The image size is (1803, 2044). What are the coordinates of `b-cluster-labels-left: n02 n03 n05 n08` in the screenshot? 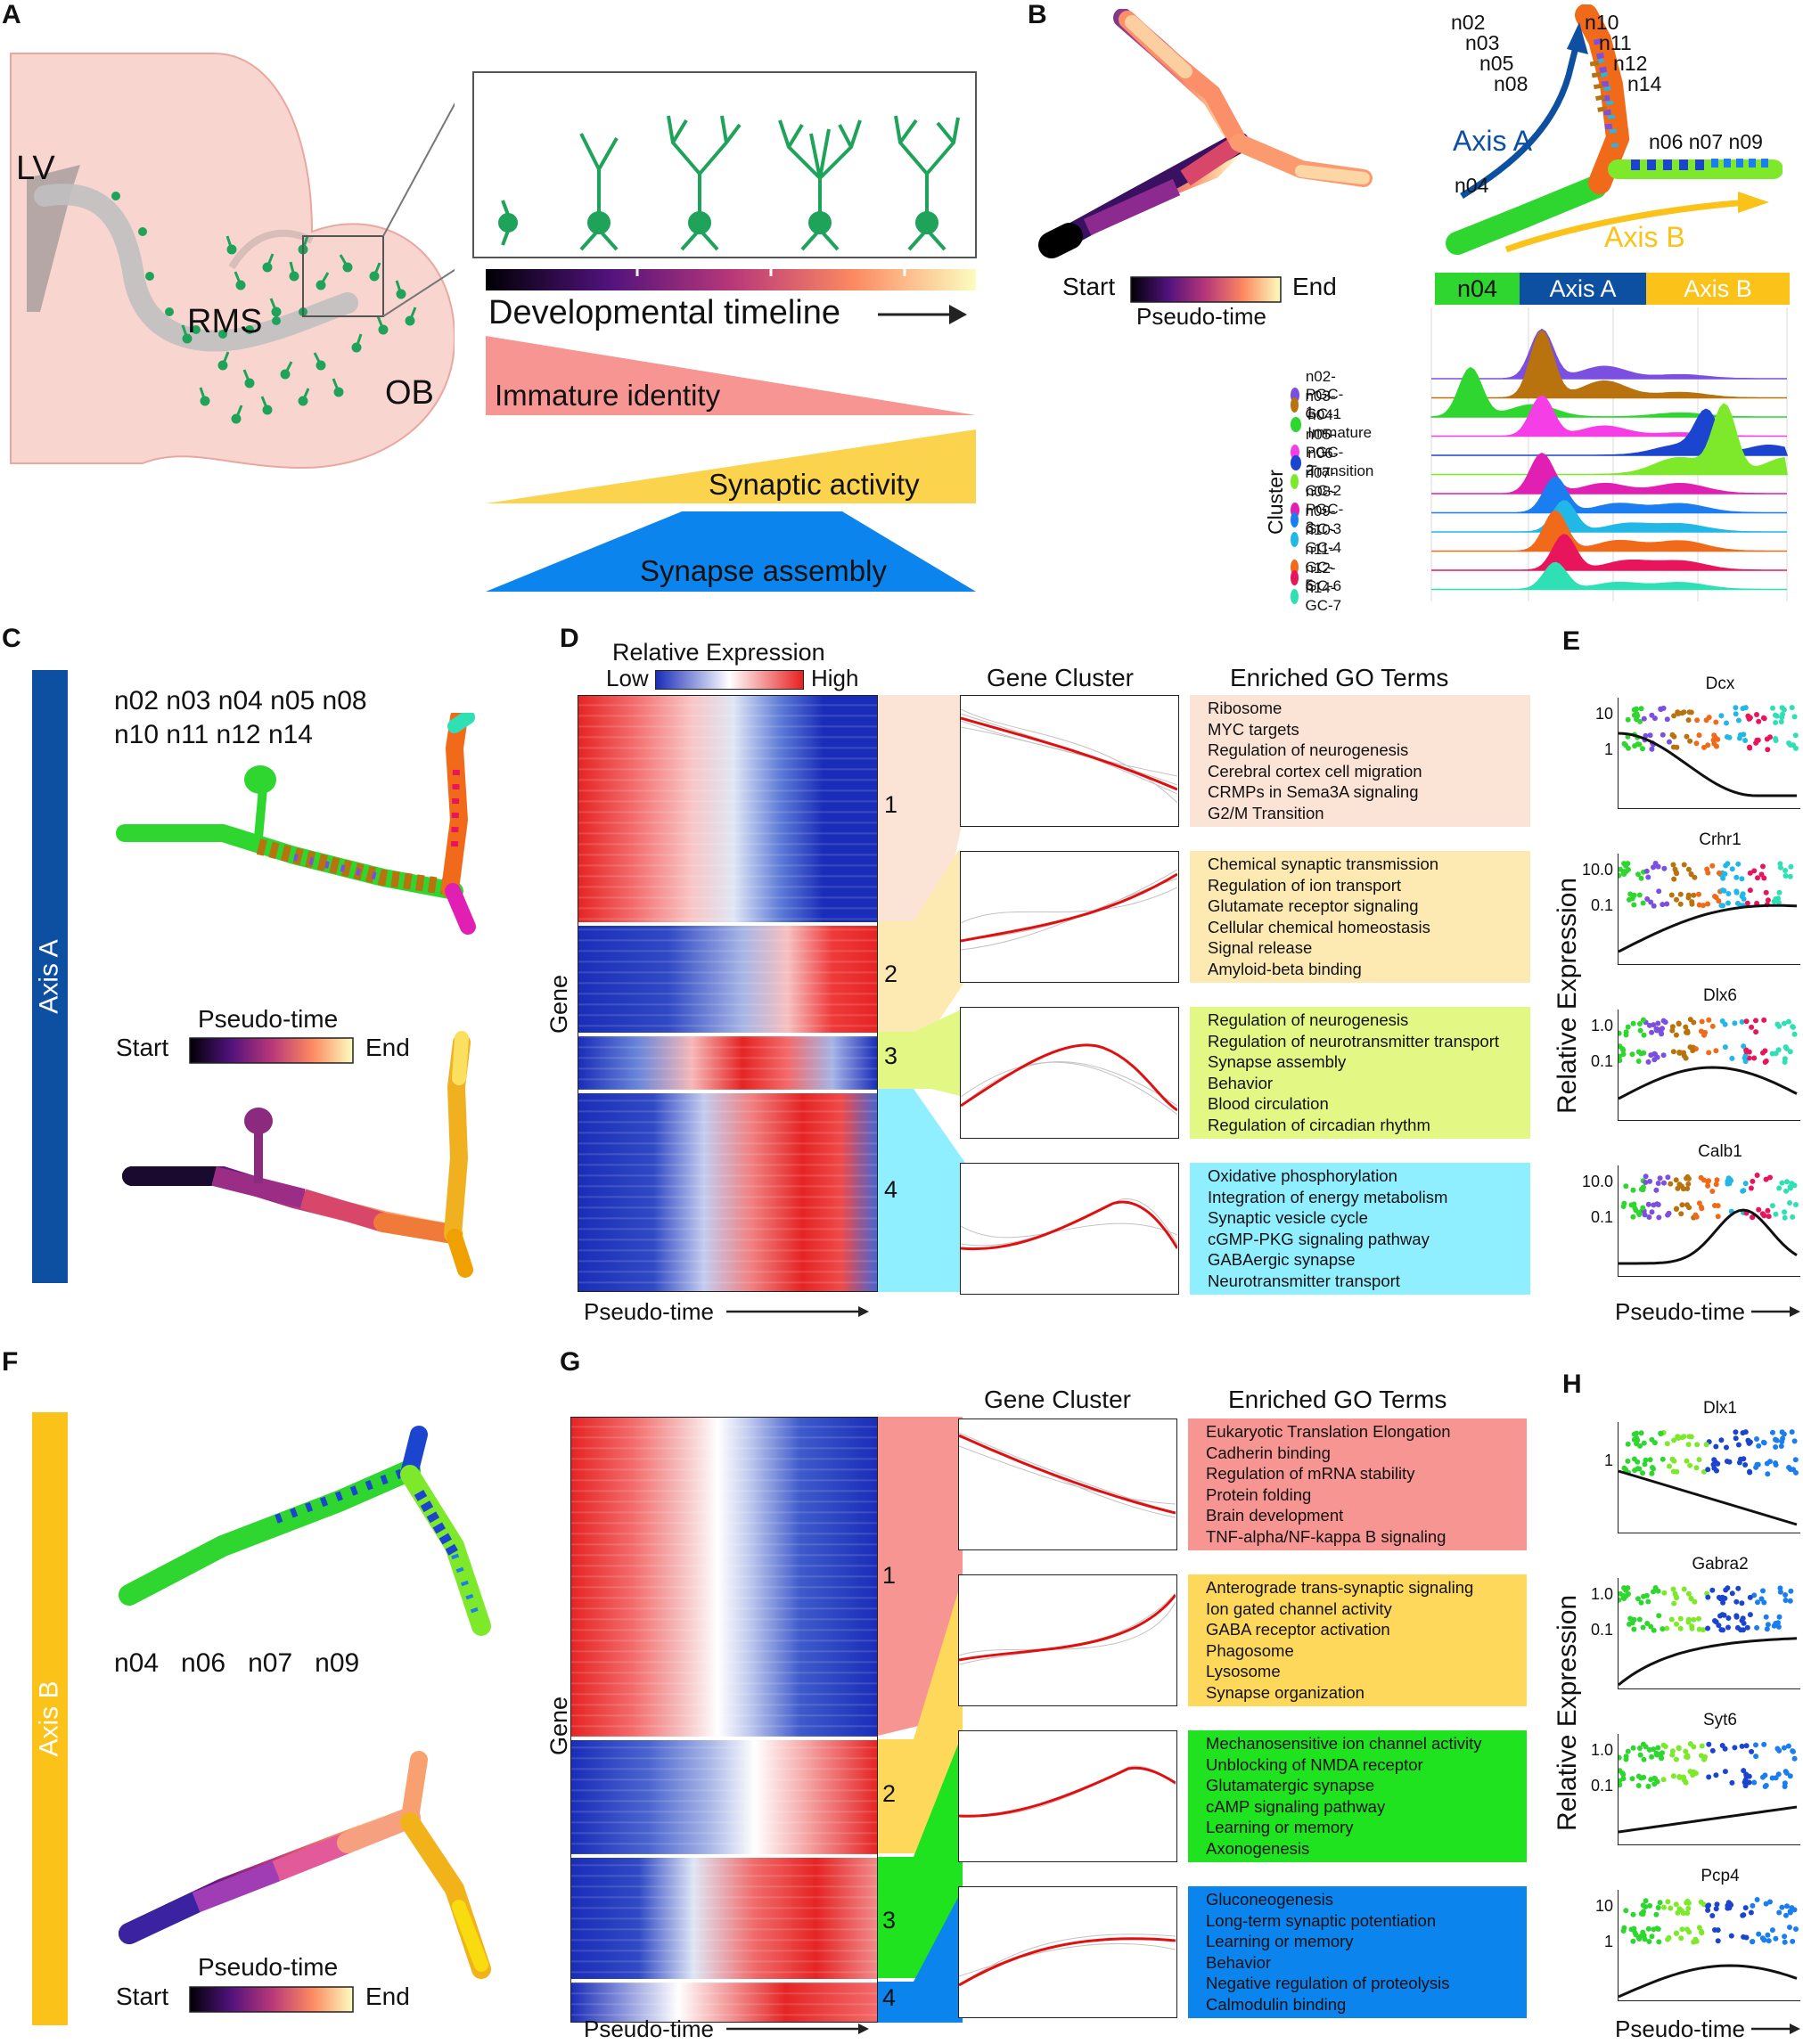 It's located at (1489, 53).